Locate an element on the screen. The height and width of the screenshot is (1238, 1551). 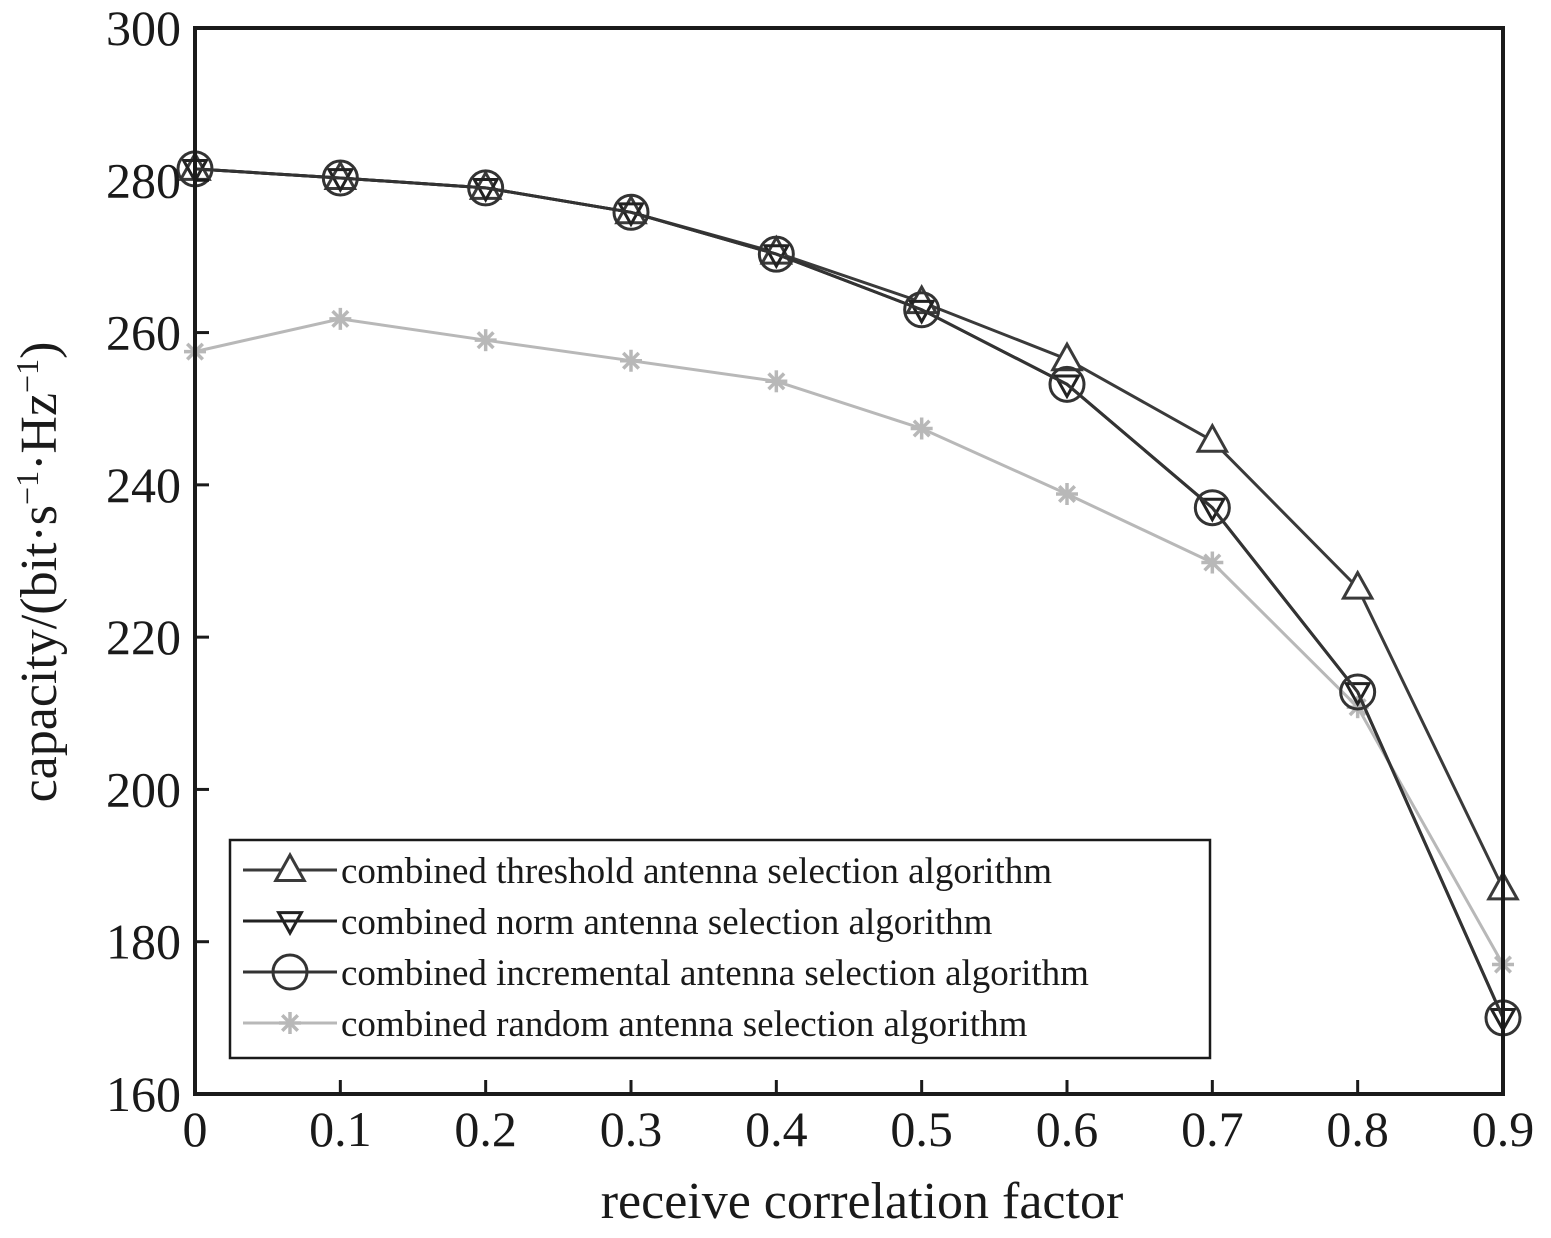
y-tick-label: 240 is located at coordinates (143, 485).